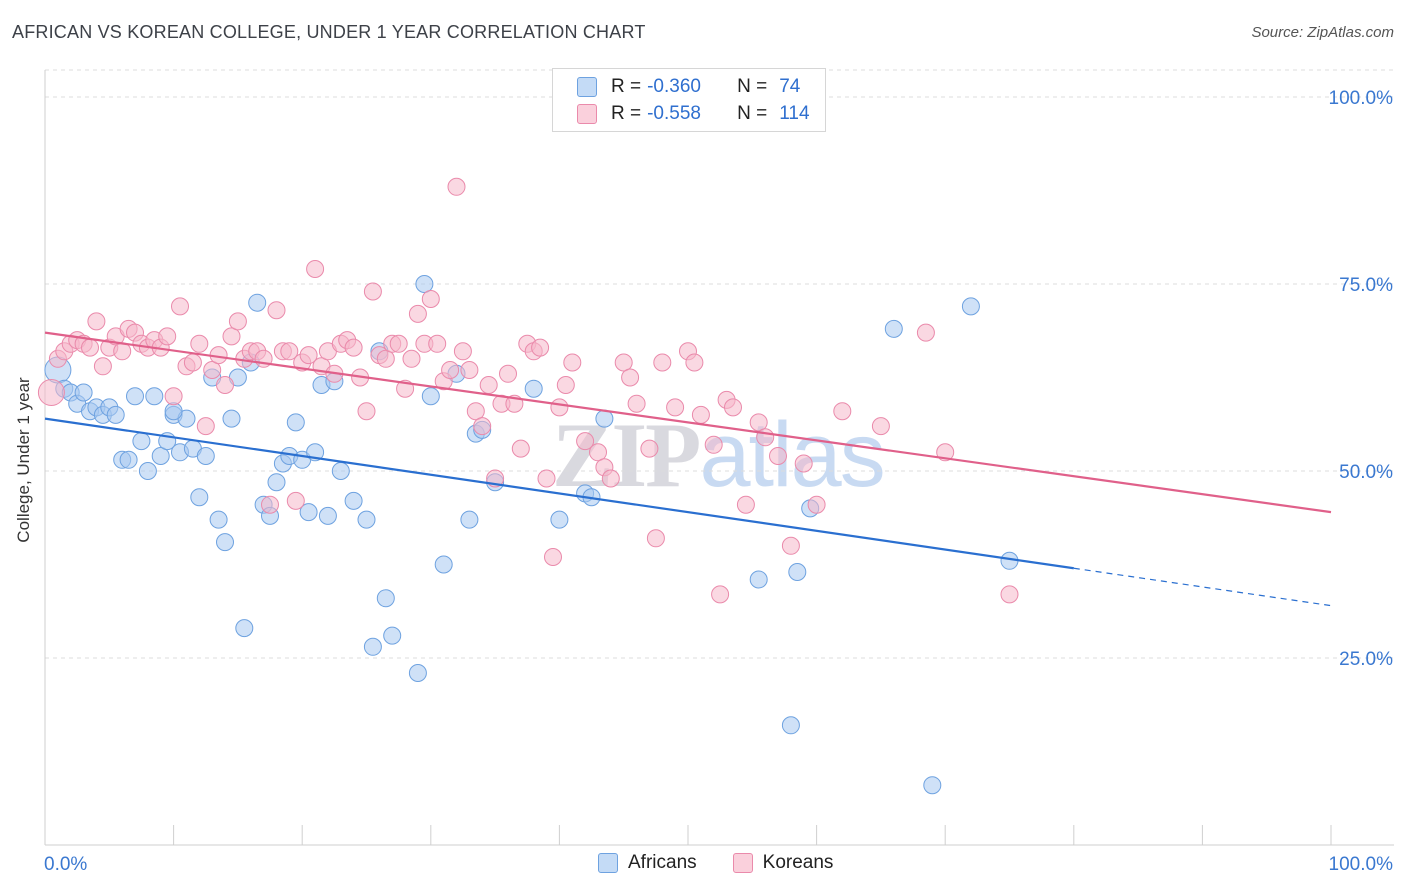  What do you see at coordinates (688, 87) in the screenshot?
I see `legend-row-africans: R = -0.360 N = 74` at bounding box center [688, 87].